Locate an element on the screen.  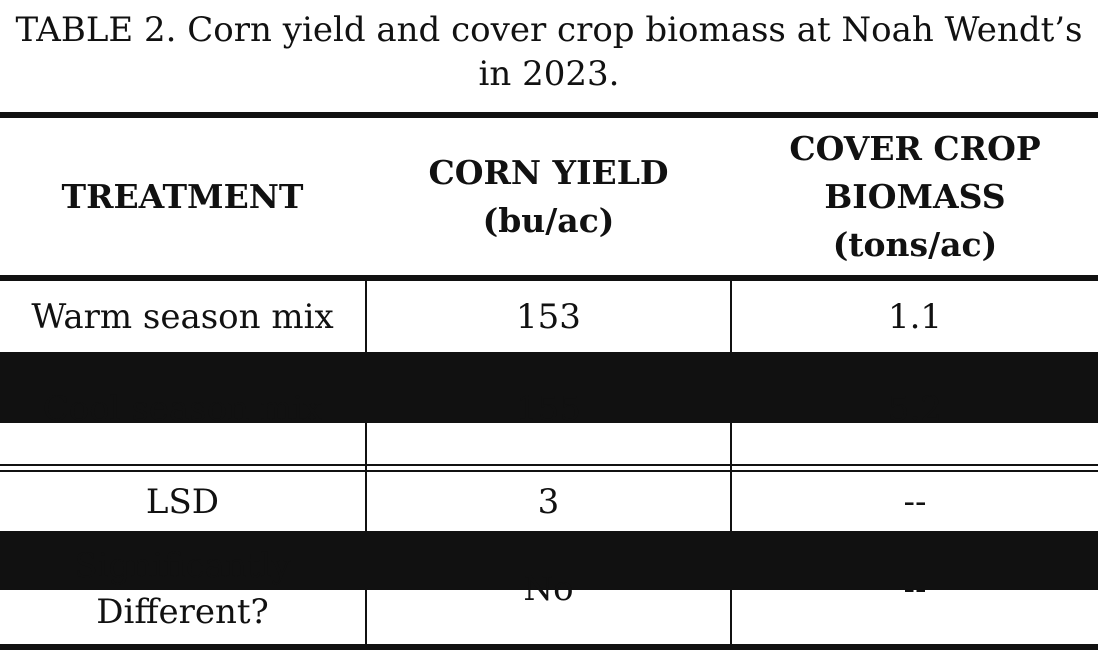
cell-biomass: 5.2 is located at coordinates (915, 409).